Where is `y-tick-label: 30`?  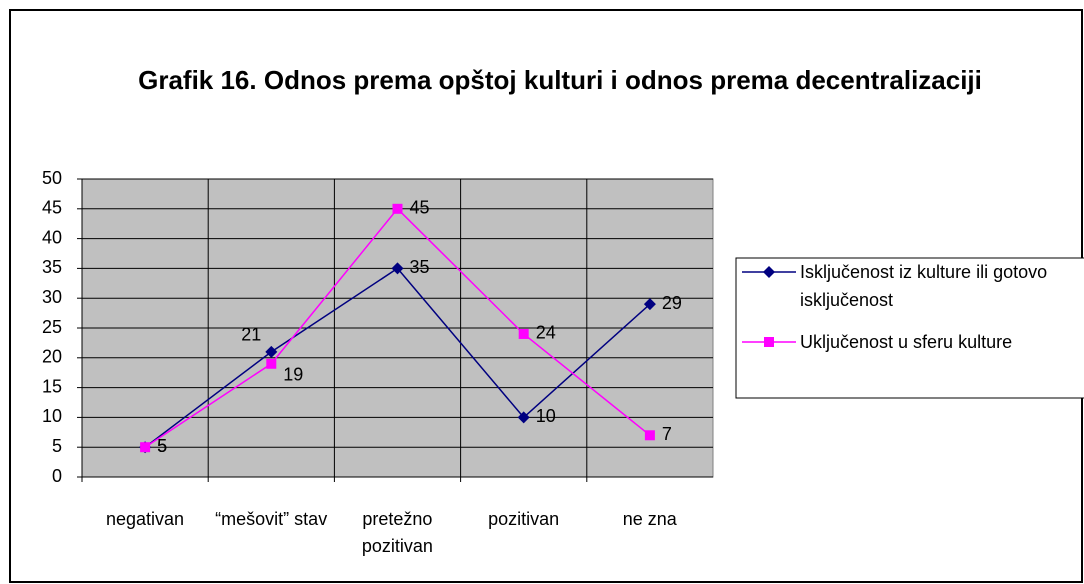 y-tick-label: 30 is located at coordinates (52, 297).